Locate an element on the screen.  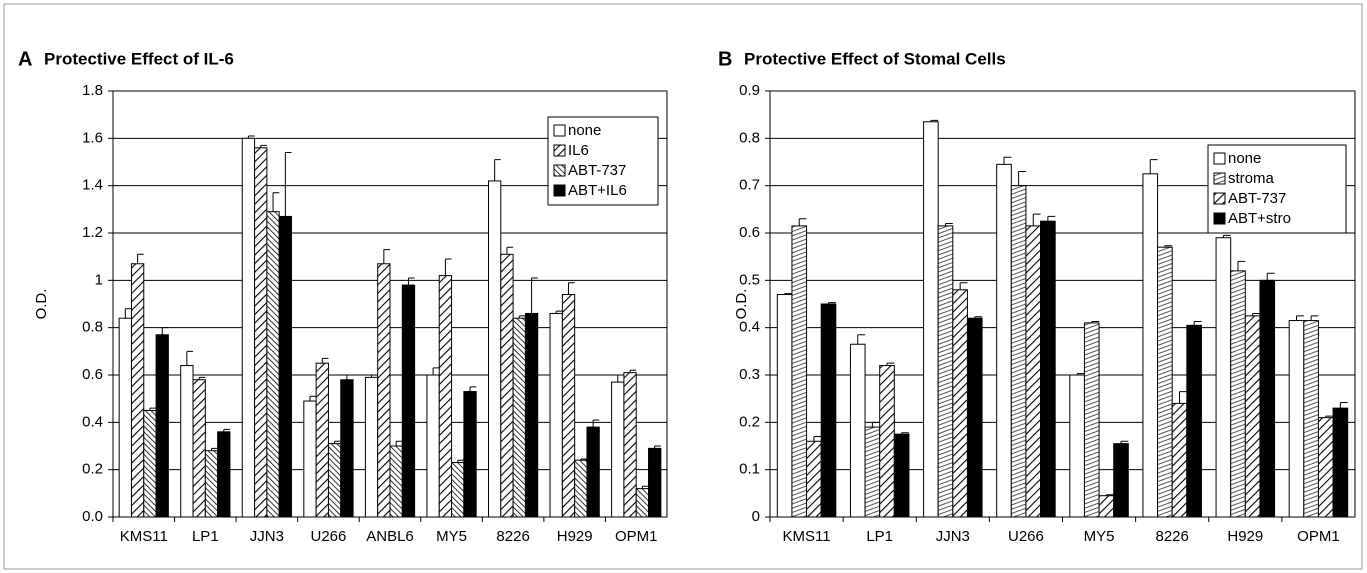
legend-box is located at coordinates (1277, 189).